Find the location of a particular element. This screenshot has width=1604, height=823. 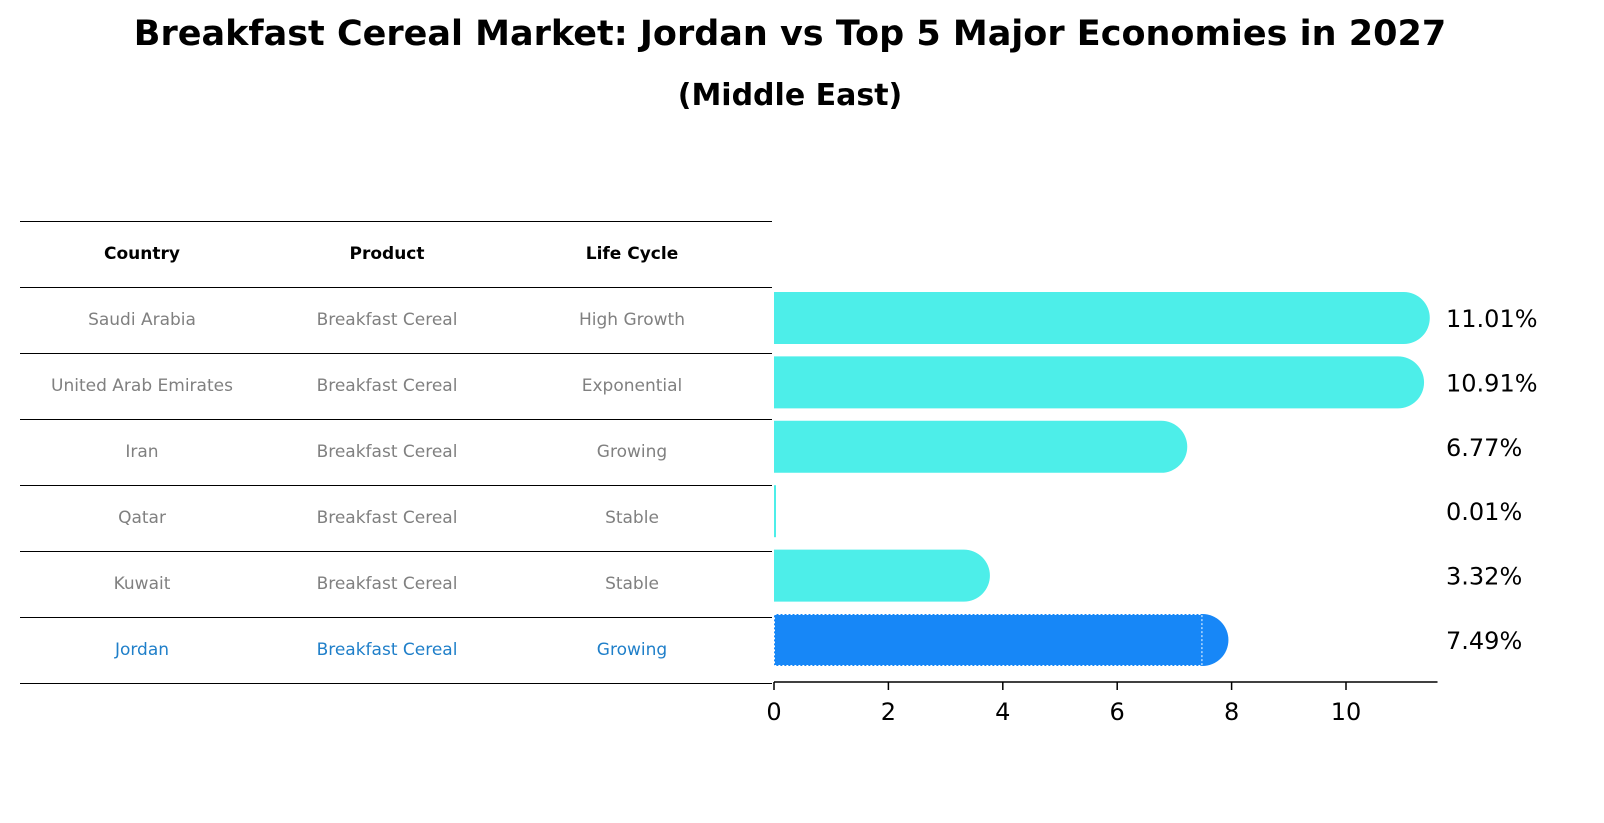

header-life-cycle: Life Cycle is located at coordinates (632, 254).